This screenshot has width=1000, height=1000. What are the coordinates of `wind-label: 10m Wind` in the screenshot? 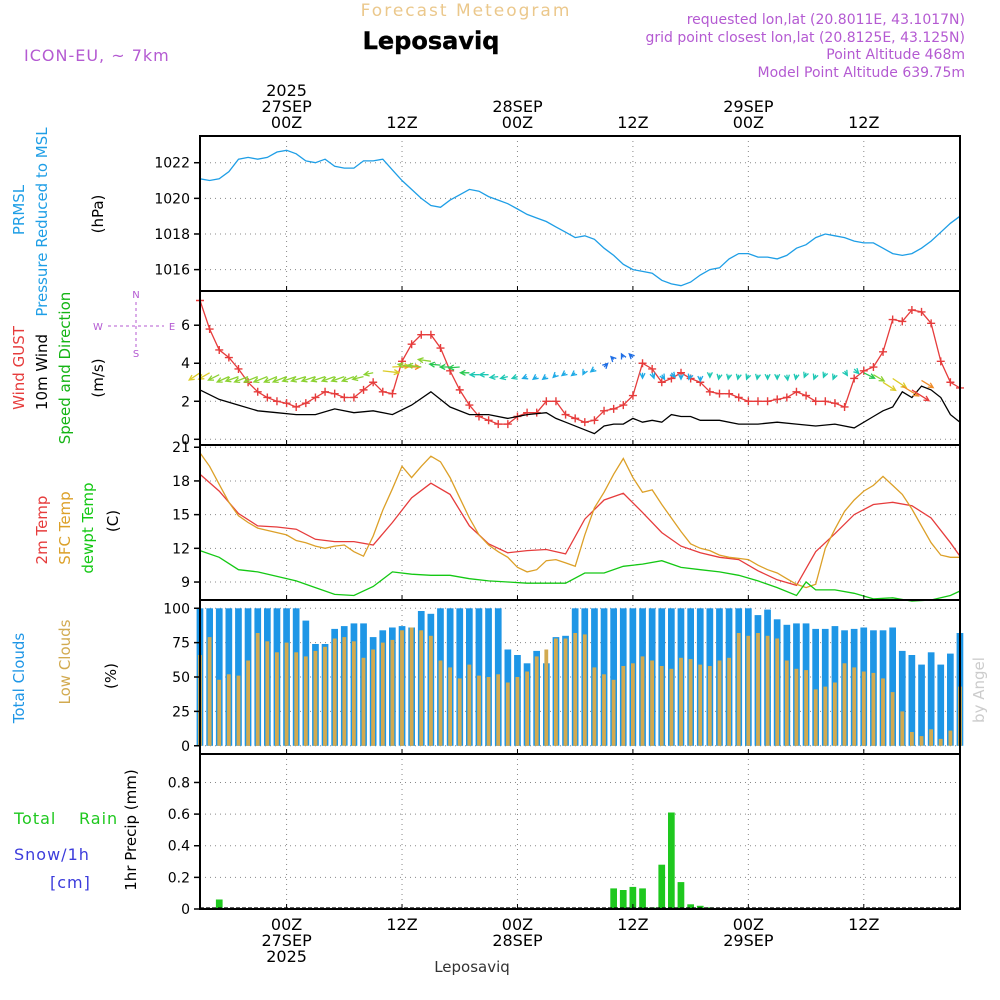 It's located at (42, 372).